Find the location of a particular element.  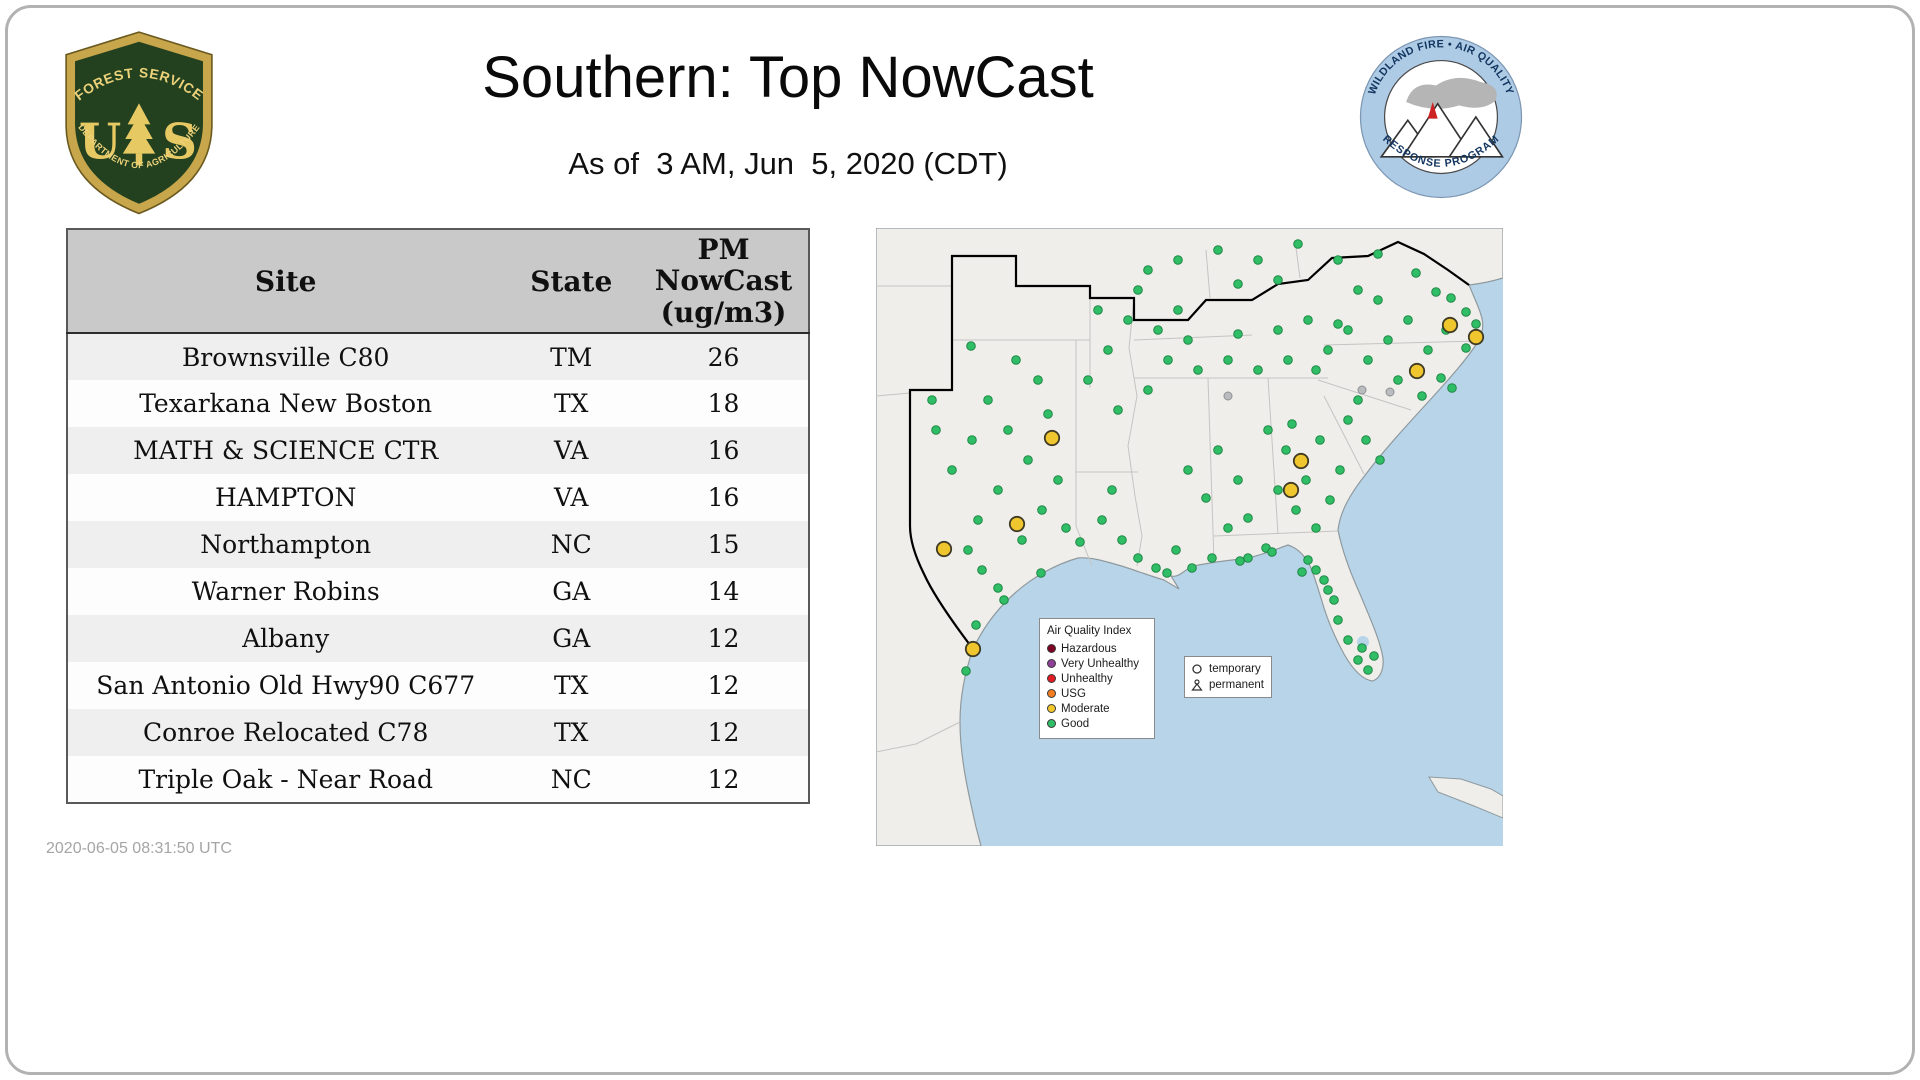

table-header-row: Site State PM NowCast (ug/m3) is located at coordinates (438, 282).